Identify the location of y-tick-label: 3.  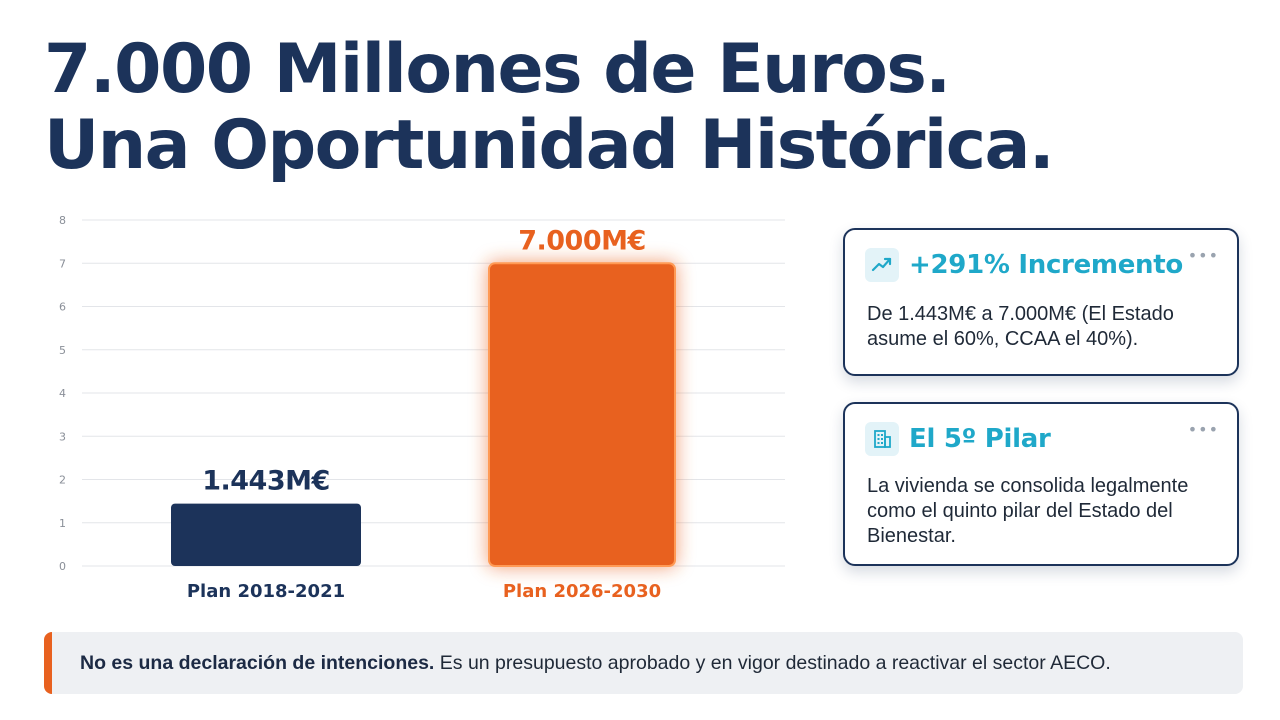
(62, 436).